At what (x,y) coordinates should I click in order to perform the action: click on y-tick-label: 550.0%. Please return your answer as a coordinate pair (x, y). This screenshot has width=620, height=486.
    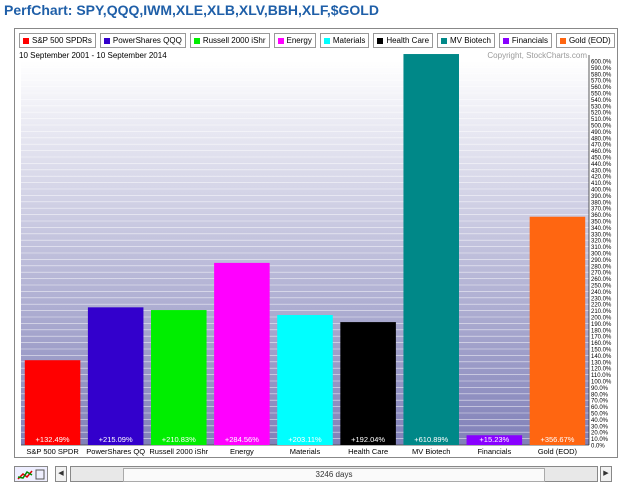
    Looking at the image, I should click on (601, 95).